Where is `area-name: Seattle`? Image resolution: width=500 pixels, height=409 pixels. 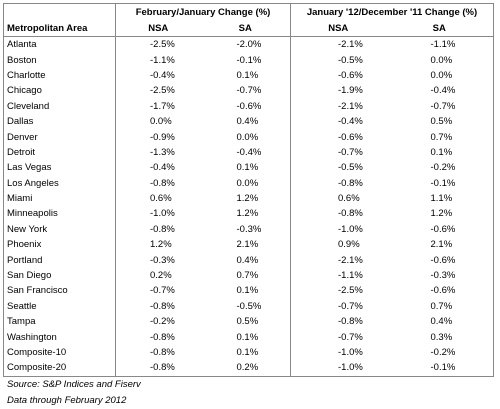
area-name: Seattle is located at coordinates (59, 306).